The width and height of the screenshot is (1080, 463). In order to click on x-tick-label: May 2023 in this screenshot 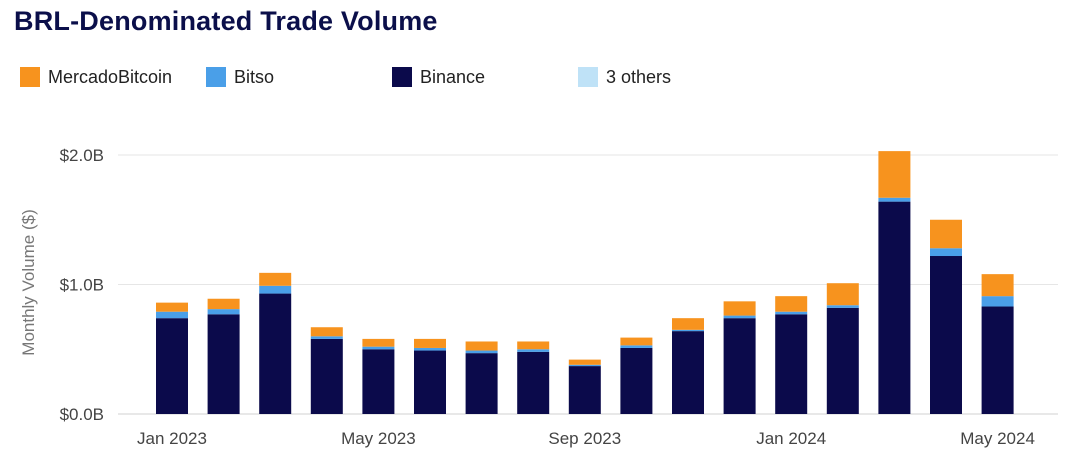, I will do `click(378, 438)`.